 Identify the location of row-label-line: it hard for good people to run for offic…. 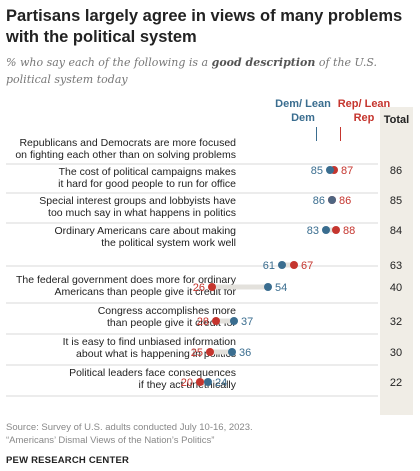
(147, 184).